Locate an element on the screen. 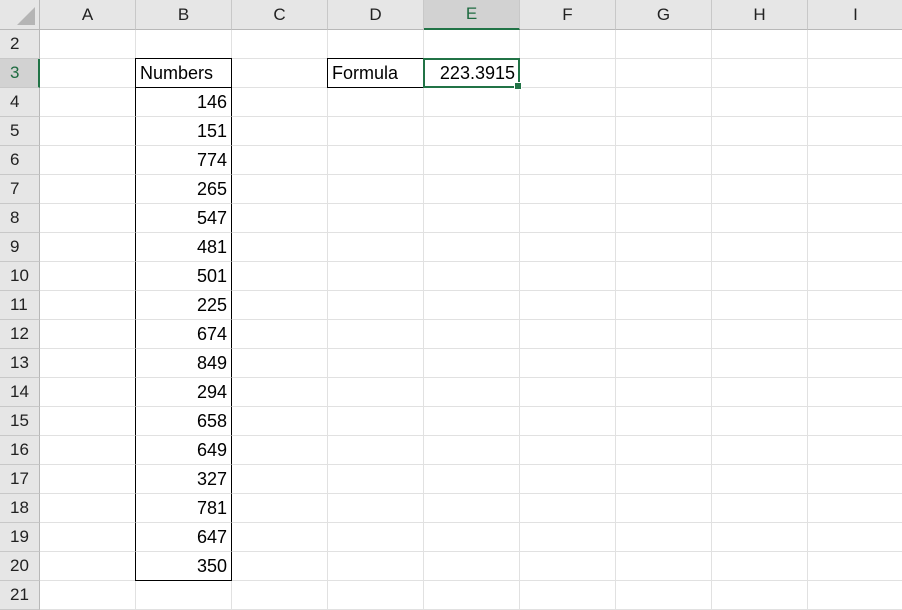 The height and width of the screenshot is (610, 902). cell-G20 is located at coordinates (664, 566).